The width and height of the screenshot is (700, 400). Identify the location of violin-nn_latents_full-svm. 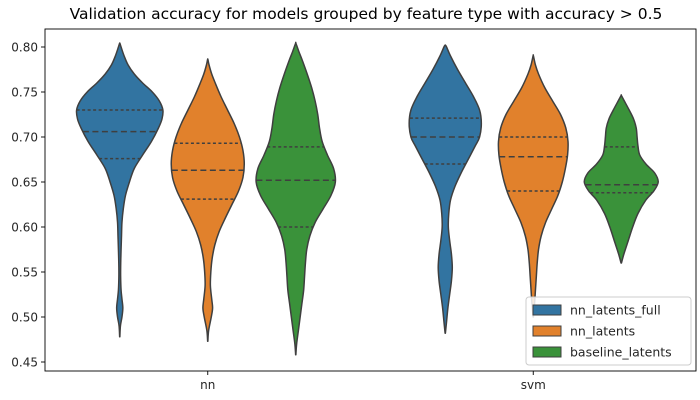
(445, 189).